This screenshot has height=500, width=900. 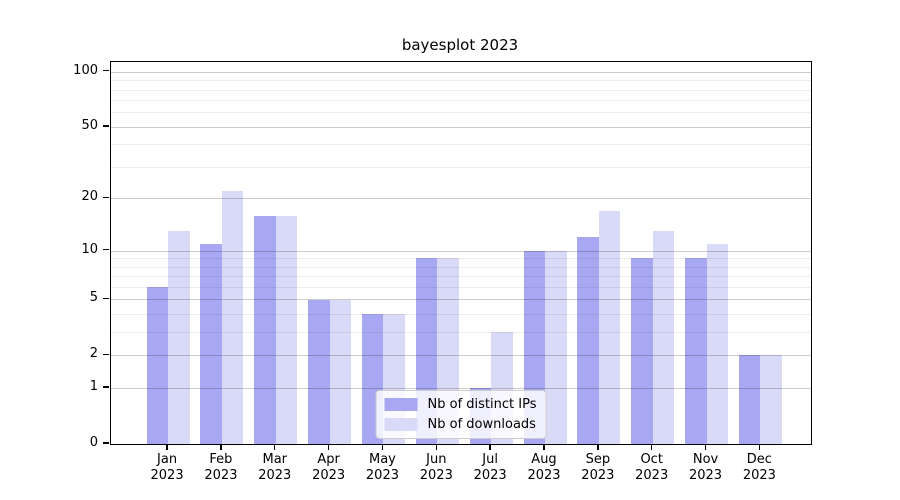 What do you see at coordinates (490, 467) in the screenshot?
I see `x-tick-label-jul: Jul 2023` at bounding box center [490, 467].